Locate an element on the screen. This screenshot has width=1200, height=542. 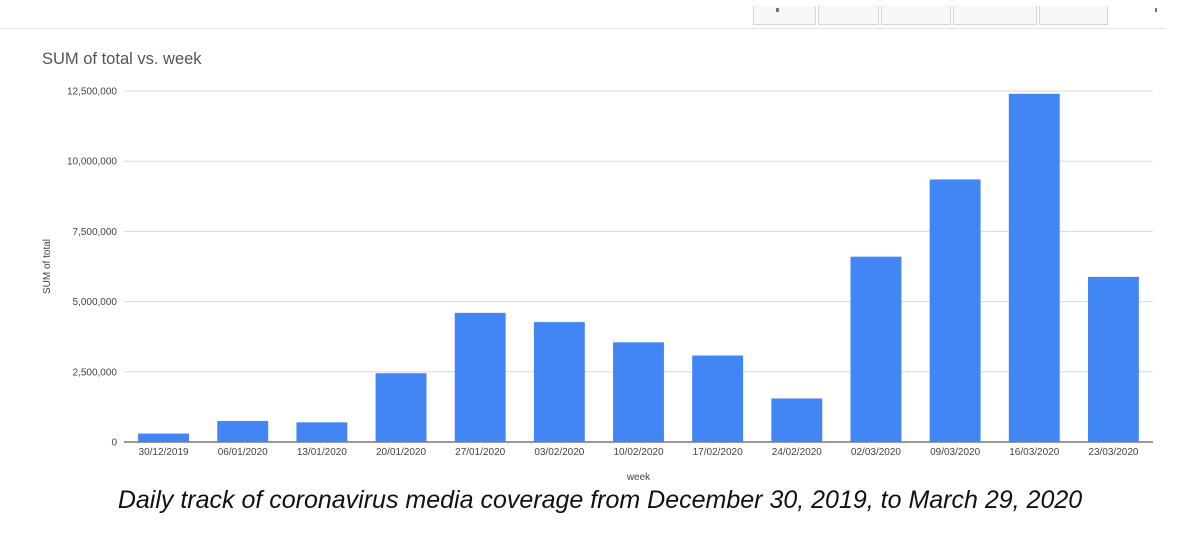
x-tick-label-2: 13/01/2020 is located at coordinates (322, 452).